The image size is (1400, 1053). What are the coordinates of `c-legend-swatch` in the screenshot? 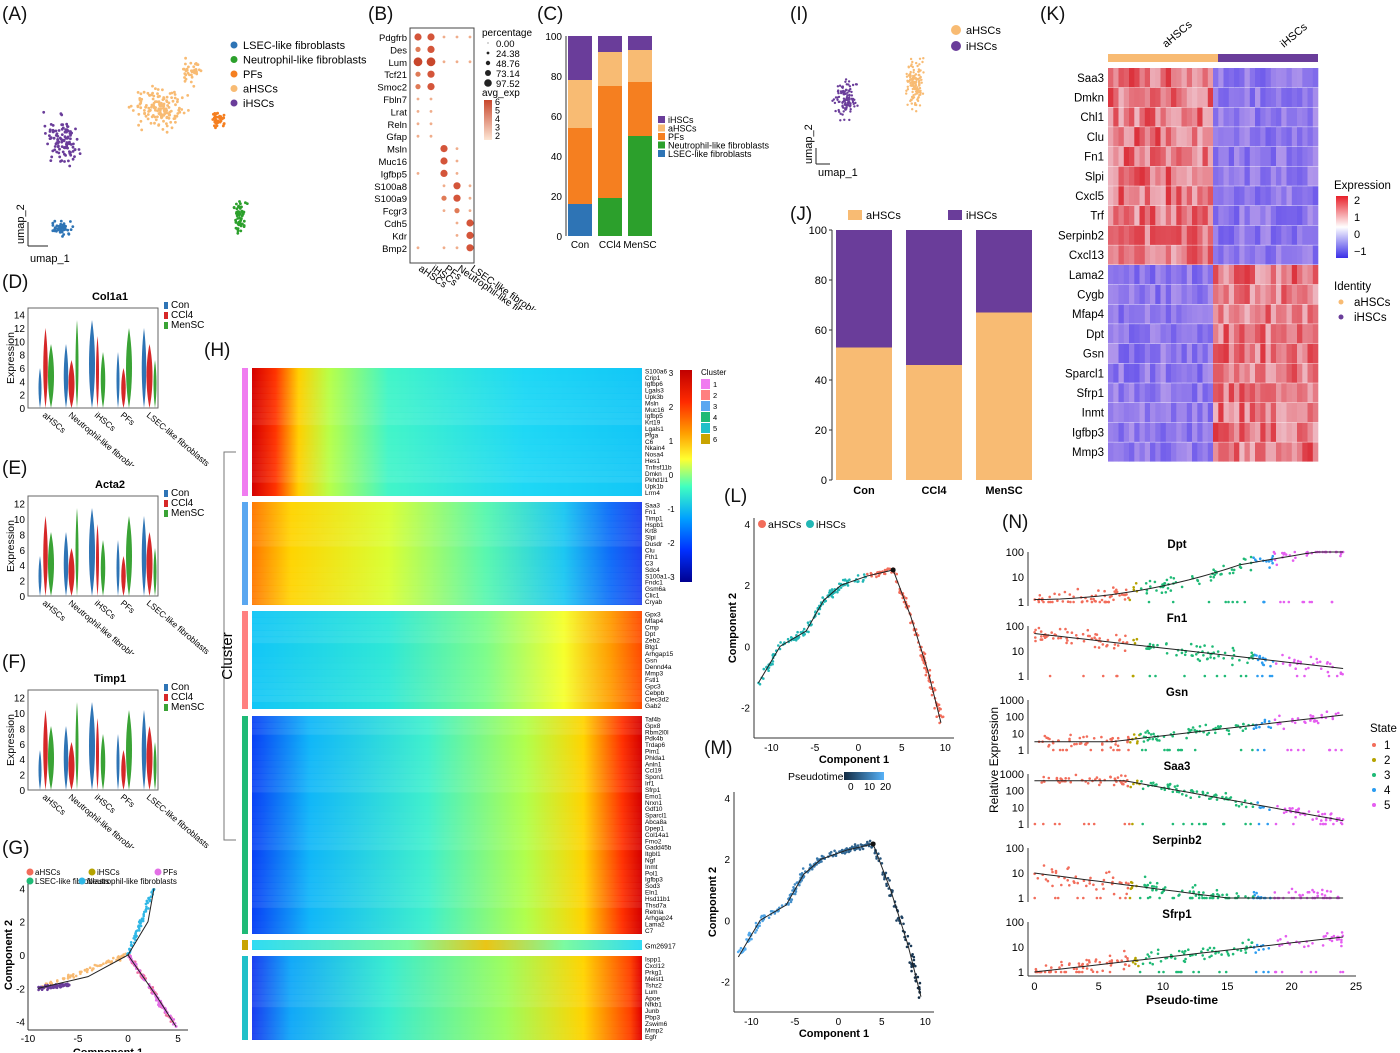 It's located at (661, 128).